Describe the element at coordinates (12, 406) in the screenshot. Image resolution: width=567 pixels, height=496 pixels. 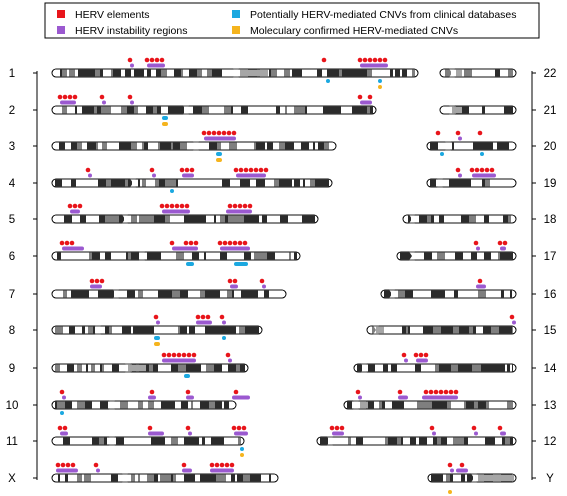
I see `chromosome-label-left: 10` at that location.